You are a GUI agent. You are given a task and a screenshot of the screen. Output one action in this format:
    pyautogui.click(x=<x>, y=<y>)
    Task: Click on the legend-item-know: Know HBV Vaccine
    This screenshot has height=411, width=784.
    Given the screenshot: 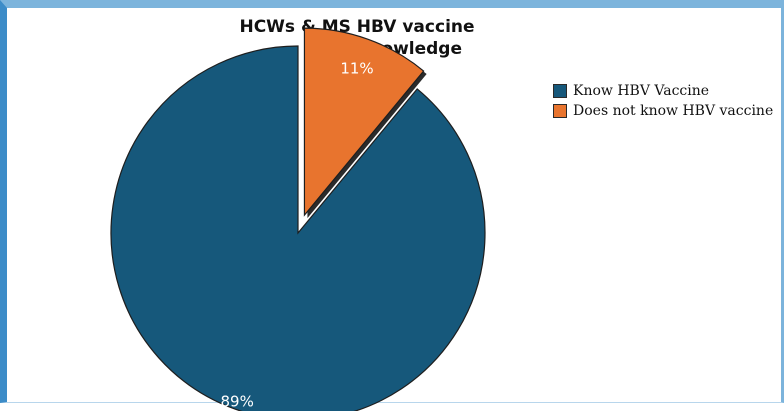 What is the action you would take?
    pyautogui.click(x=663, y=90)
    